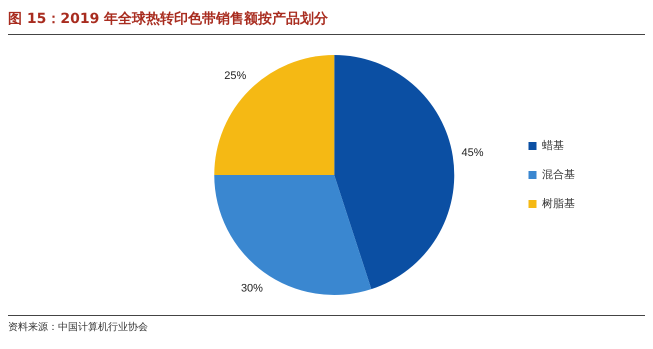 This screenshot has height=349, width=653. Describe the element at coordinates (558, 203) in the screenshot. I see `legend-label: 树脂基` at that location.